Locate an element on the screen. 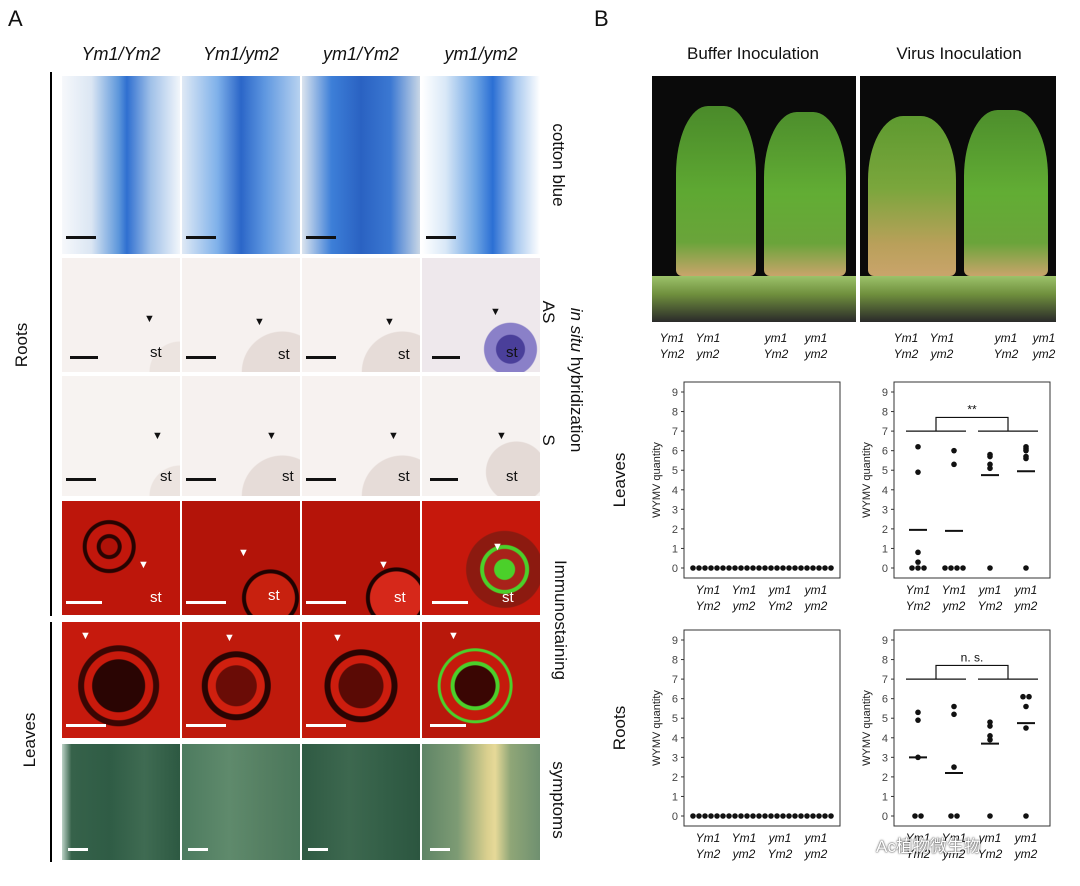 The width and height of the screenshot is (1080, 886). significance-label: n. s. is located at coordinates (972, 657).